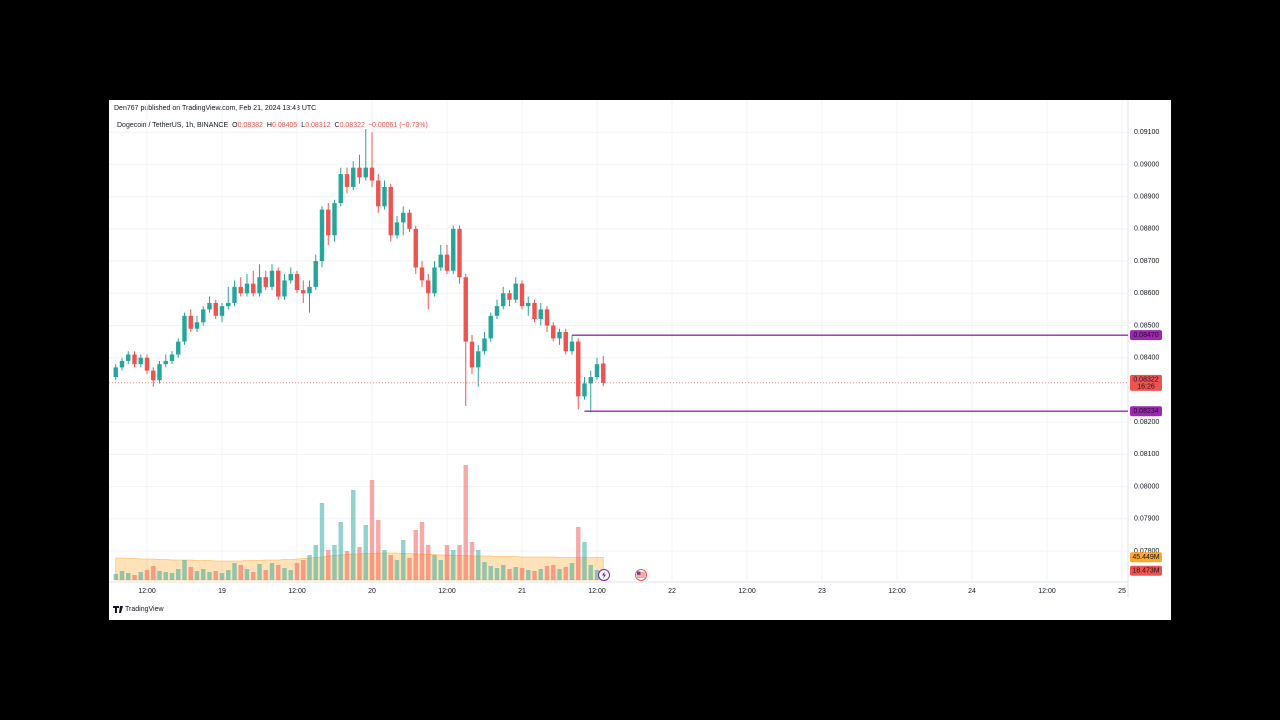 Image resolution: width=1280 pixels, height=720 pixels. Describe the element at coordinates (284, 125) in the screenshot. I see `ohlc-value: 0.08405` at that location.